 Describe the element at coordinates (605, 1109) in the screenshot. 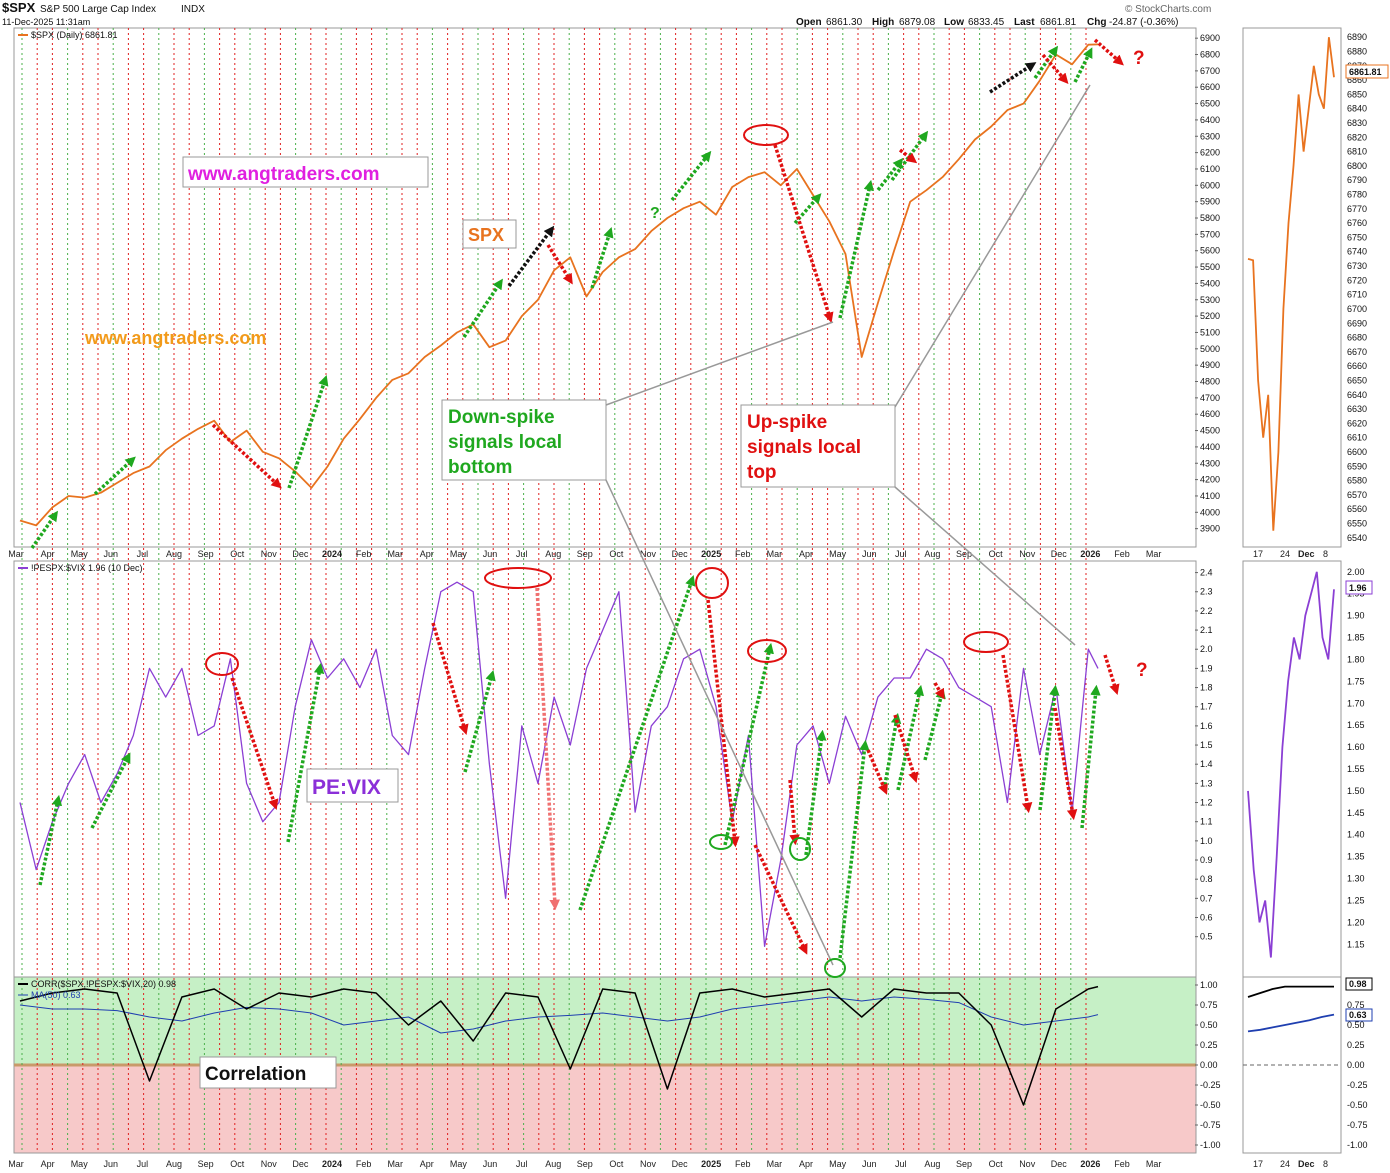

I see `corr-band-red` at that location.